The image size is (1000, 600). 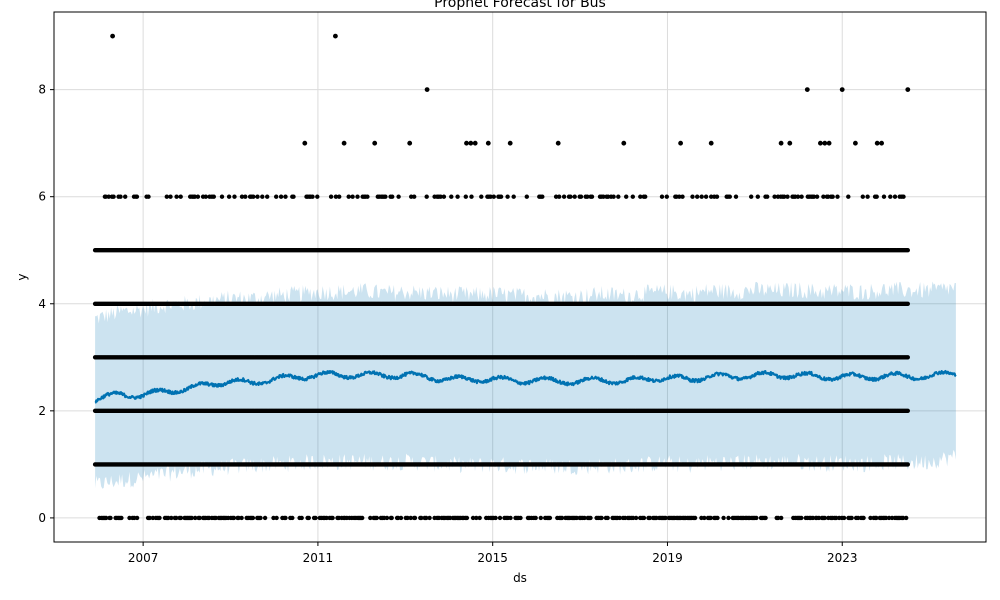 What do you see at coordinates (42, 411) in the screenshot?
I see `y-tick-label: 2` at bounding box center [42, 411].